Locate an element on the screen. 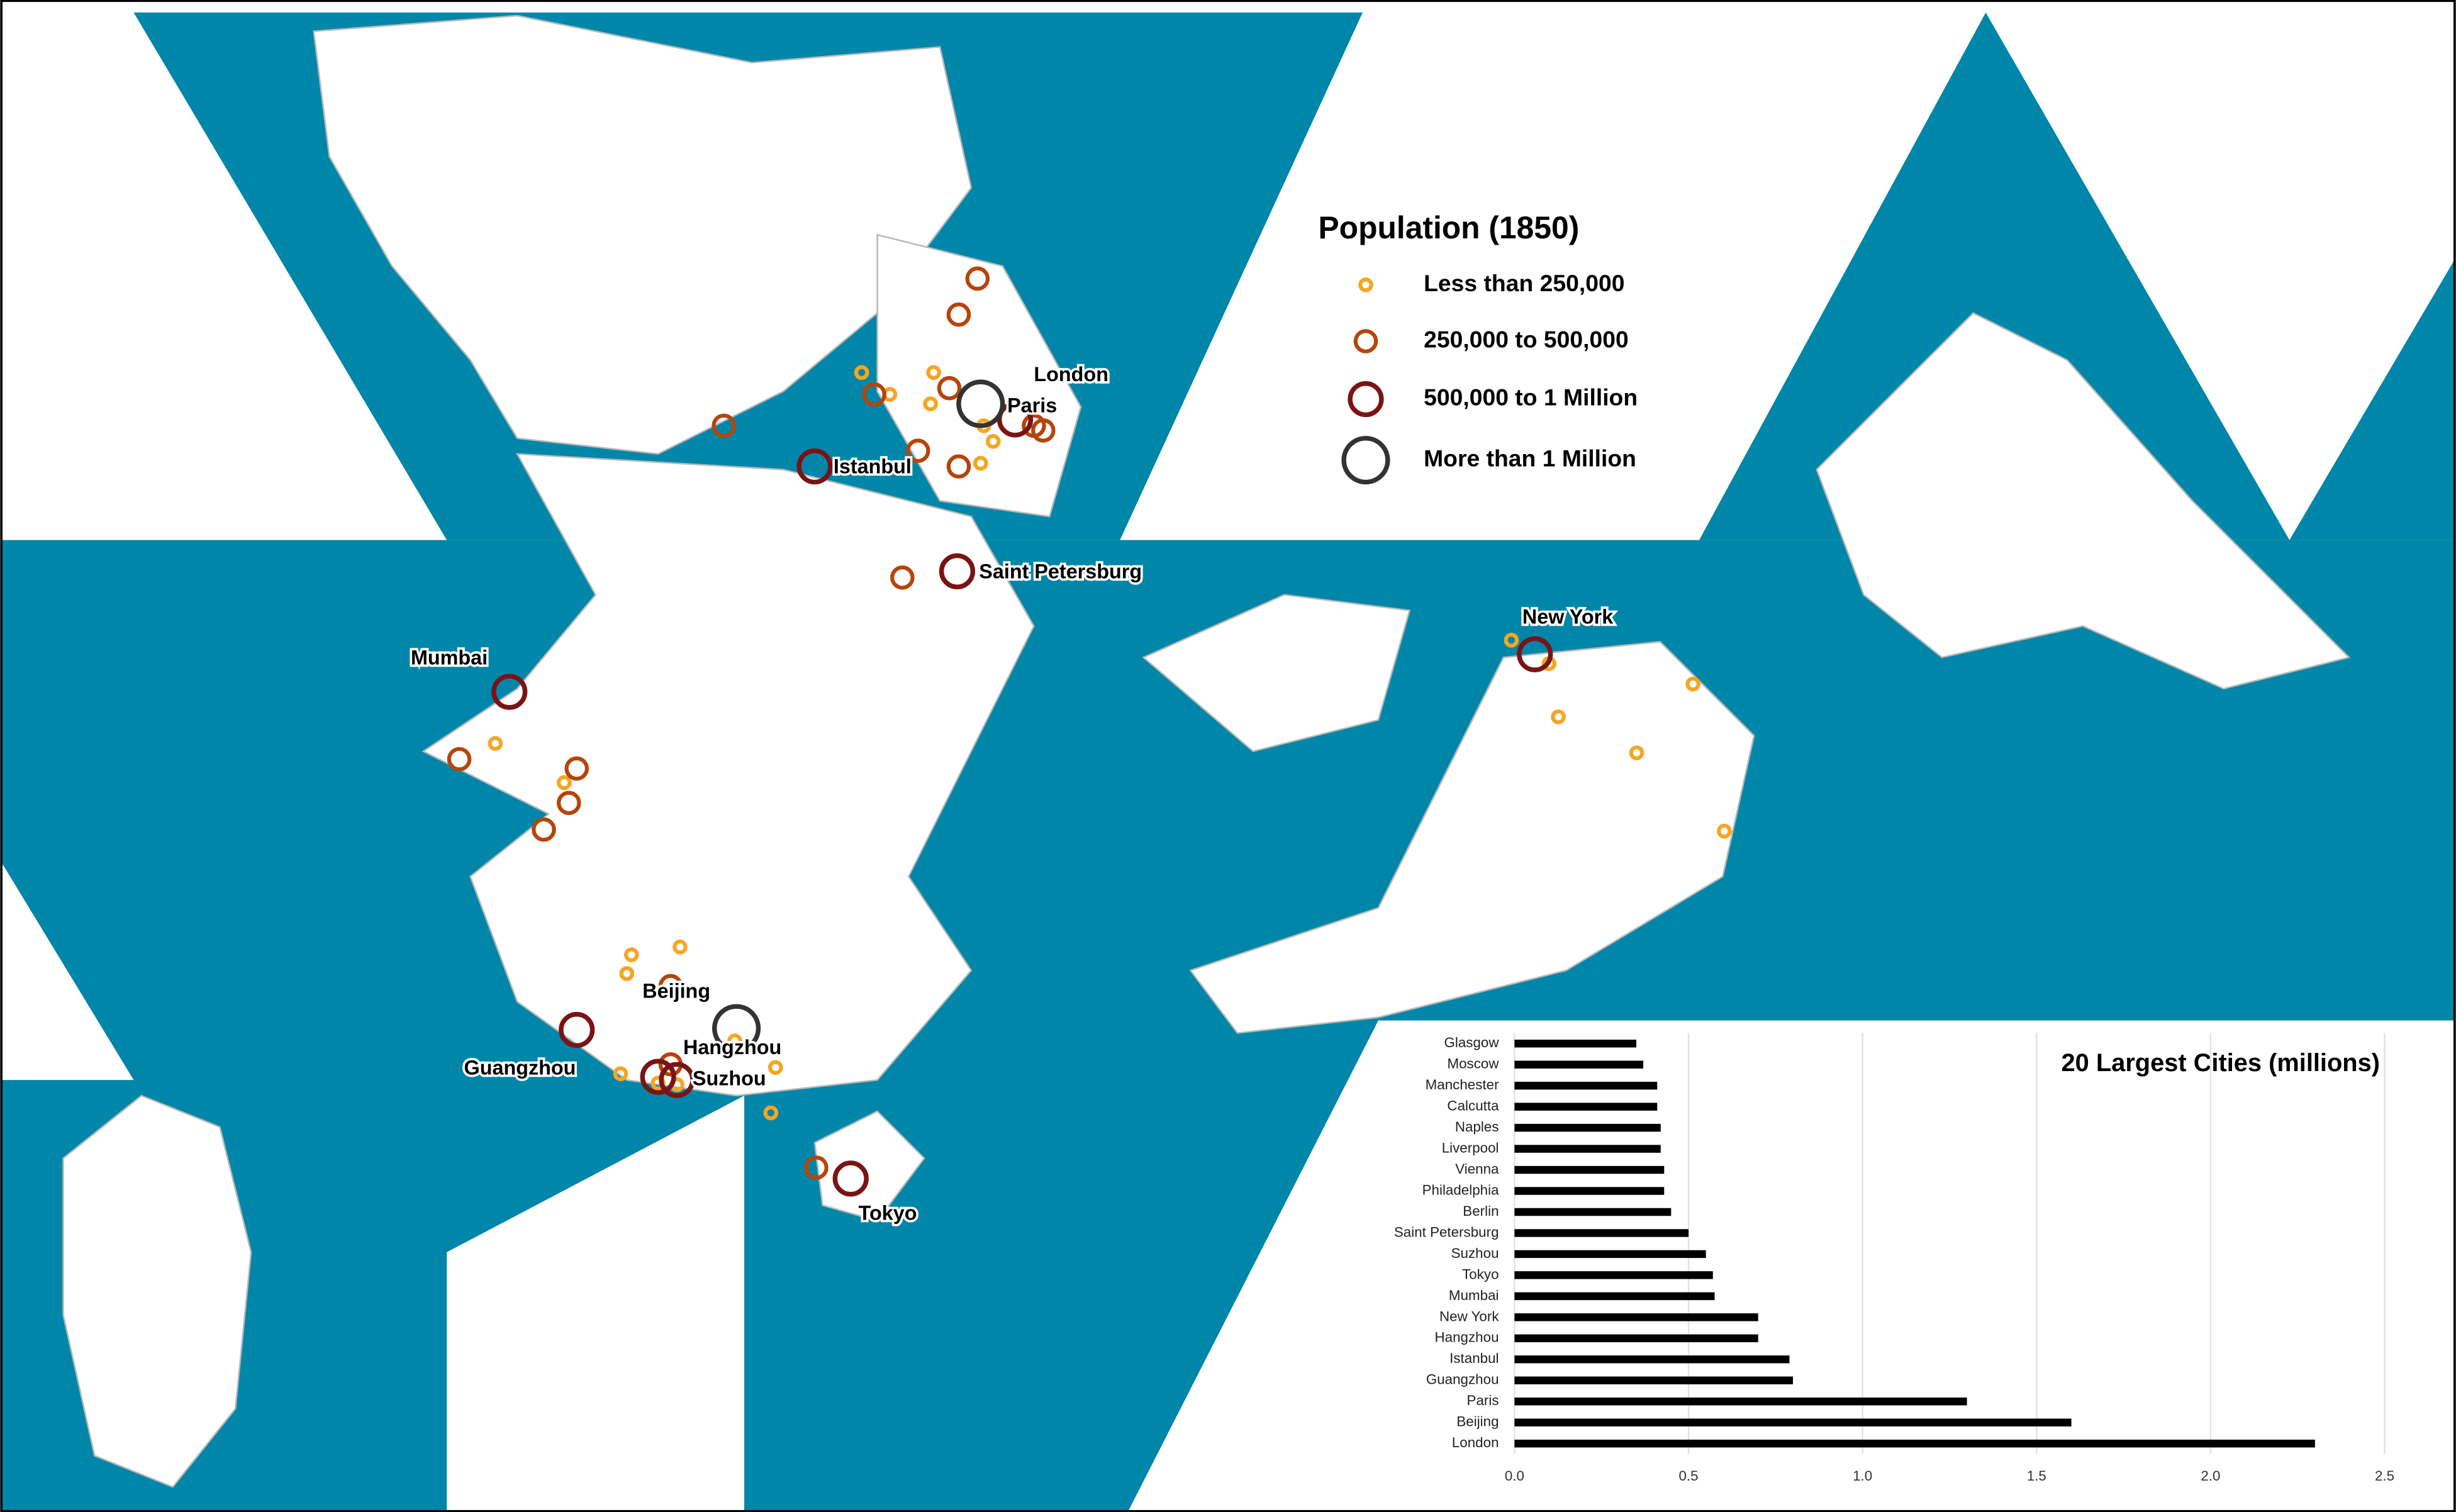 This screenshot has height=1512, width=2456. y-tick-label: Liverpool is located at coordinates (1470, 1148).